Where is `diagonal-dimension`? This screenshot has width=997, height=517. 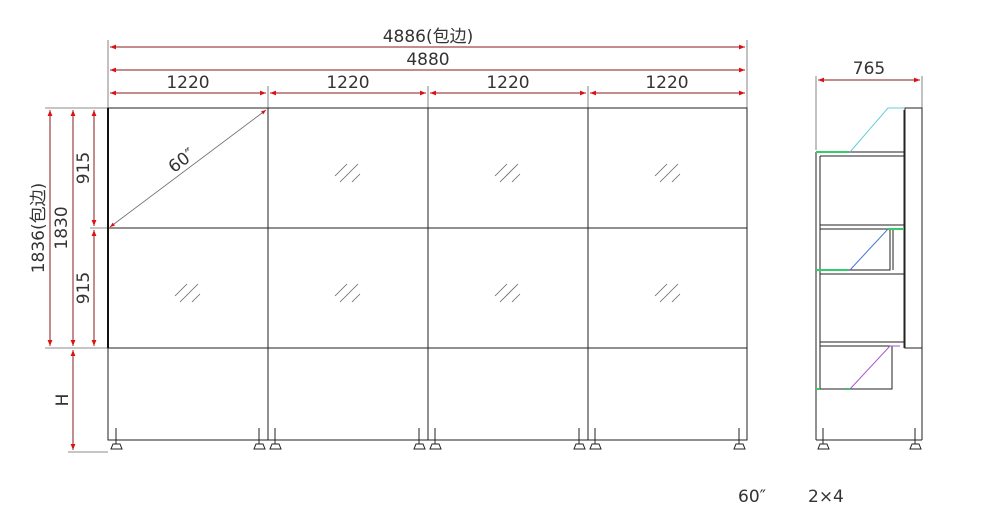 diagonal-dimension is located at coordinates (188, 168).